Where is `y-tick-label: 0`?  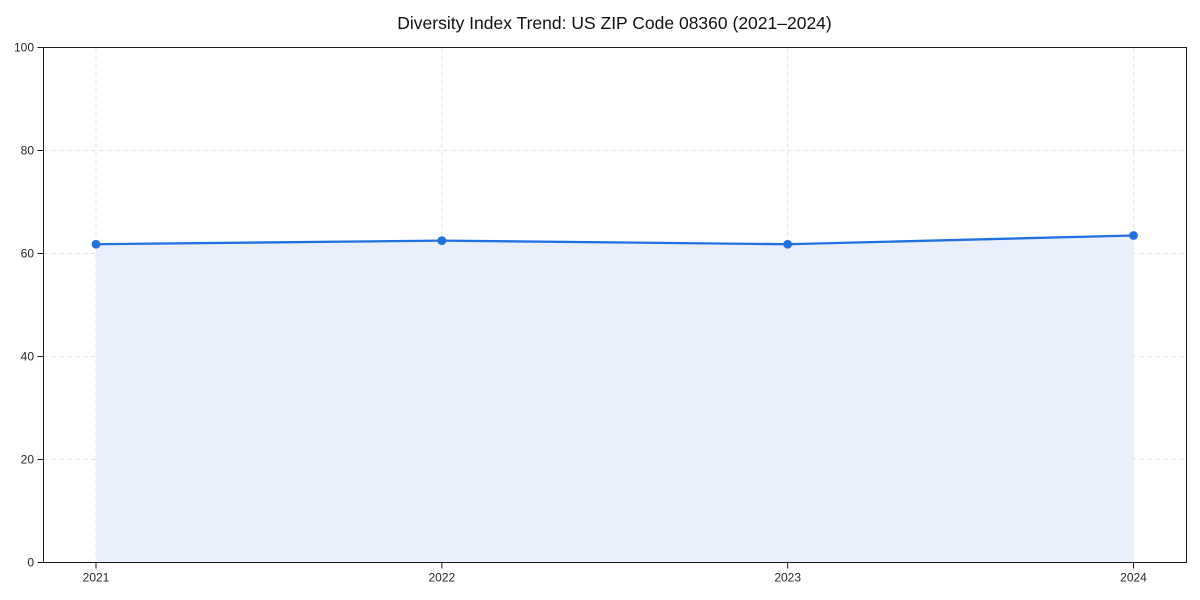 y-tick-label: 0 is located at coordinates (30, 563).